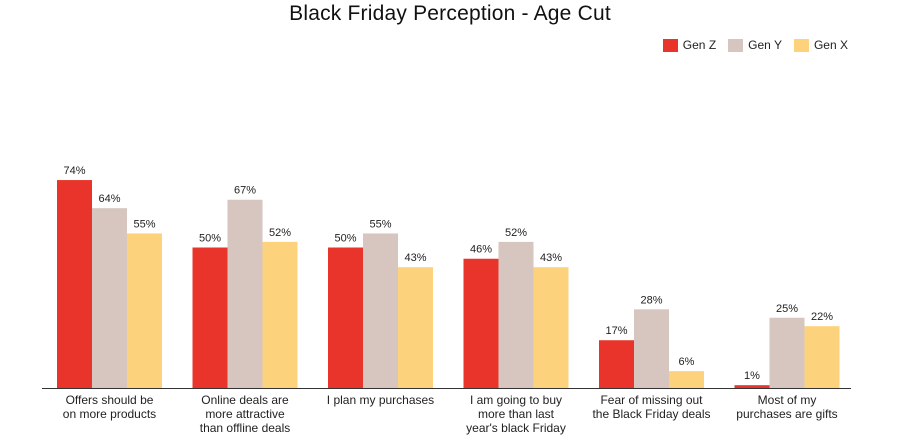  Describe the element at coordinates (787, 400) in the screenshot. I see `category-label-line: Most of my` at that location.